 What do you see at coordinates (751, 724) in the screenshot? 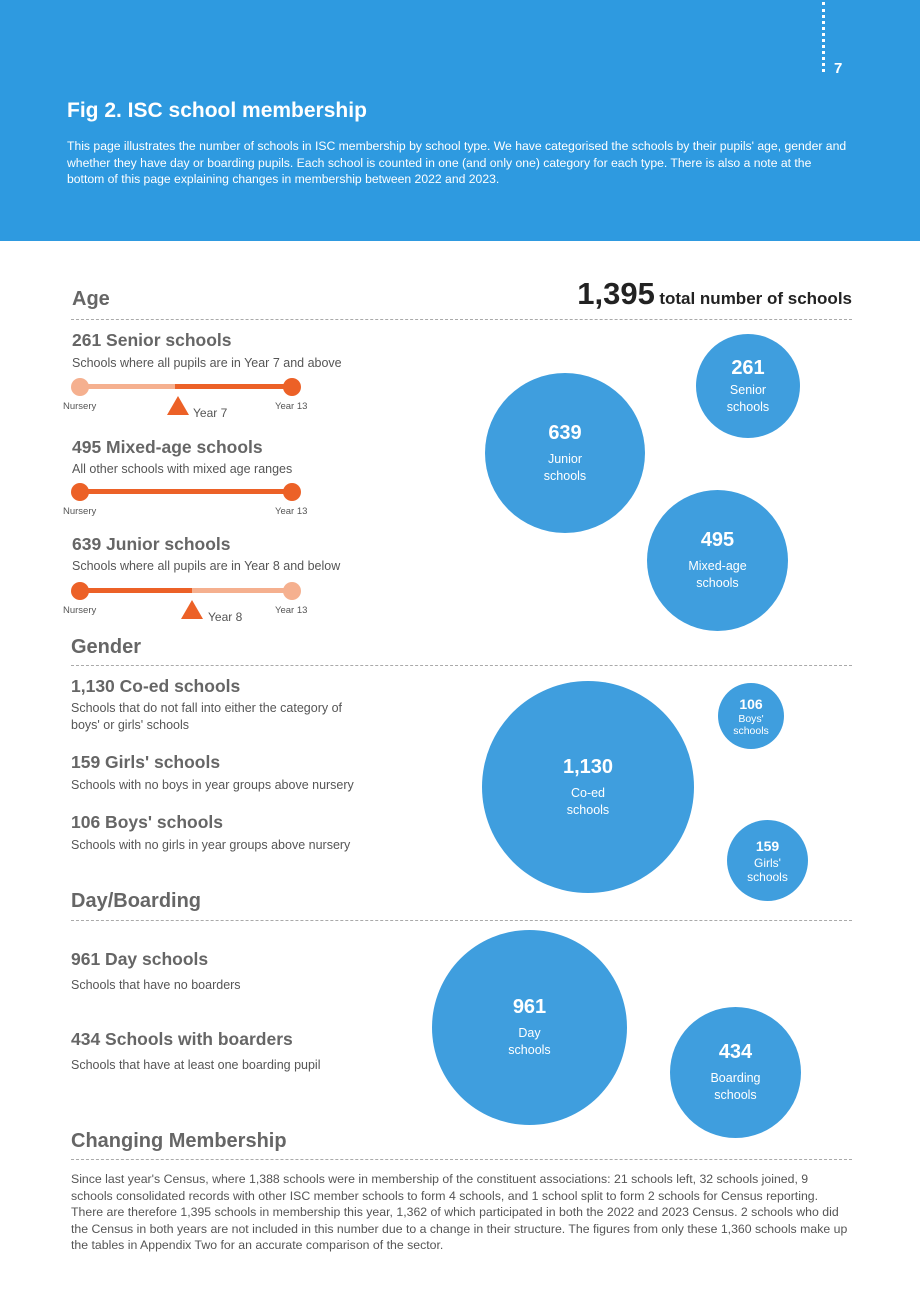
I see `bubble-label: Boys' schools` at bounding box center [751, 724].